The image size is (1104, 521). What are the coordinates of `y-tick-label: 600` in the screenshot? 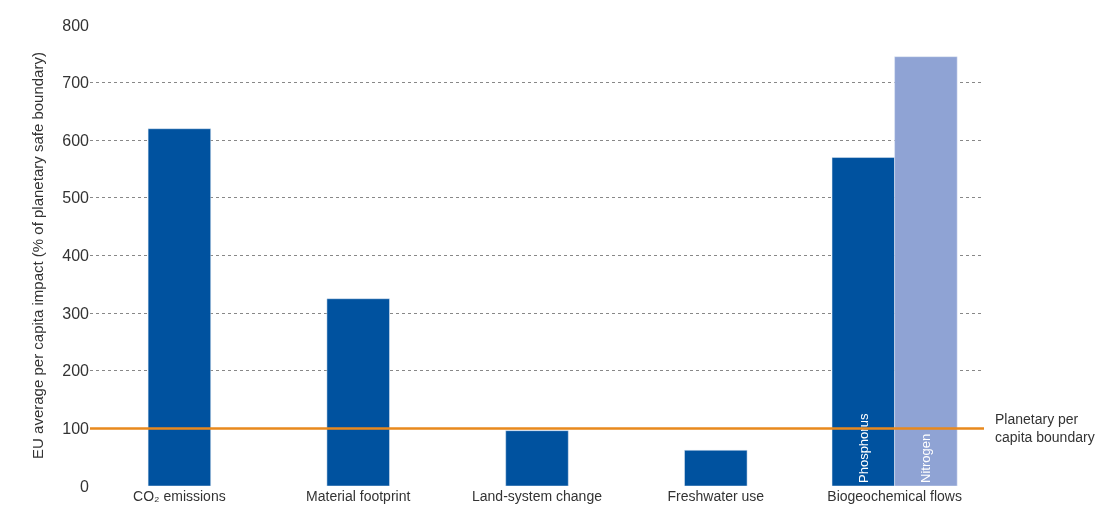 It's located at (76, 140).